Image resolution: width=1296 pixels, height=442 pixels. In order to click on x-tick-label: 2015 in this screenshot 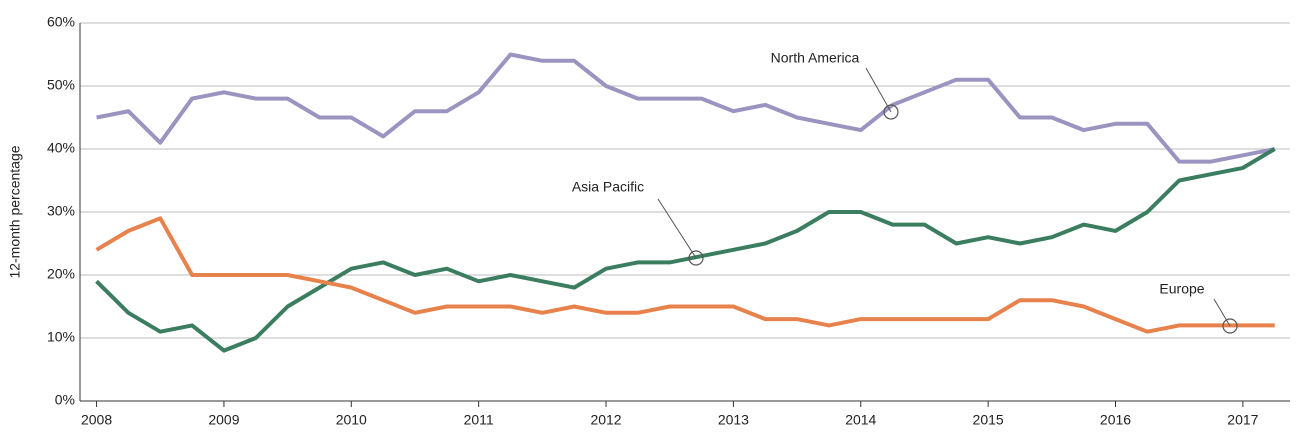, I will do `click(988, 420)`.